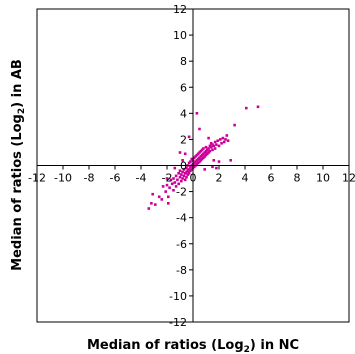 Image resolution: width=355 pixels, height=354 pixels. Describe the element at coordinates (180, 35) in the screenshot. I see `y-tick-label: 10` at that location.